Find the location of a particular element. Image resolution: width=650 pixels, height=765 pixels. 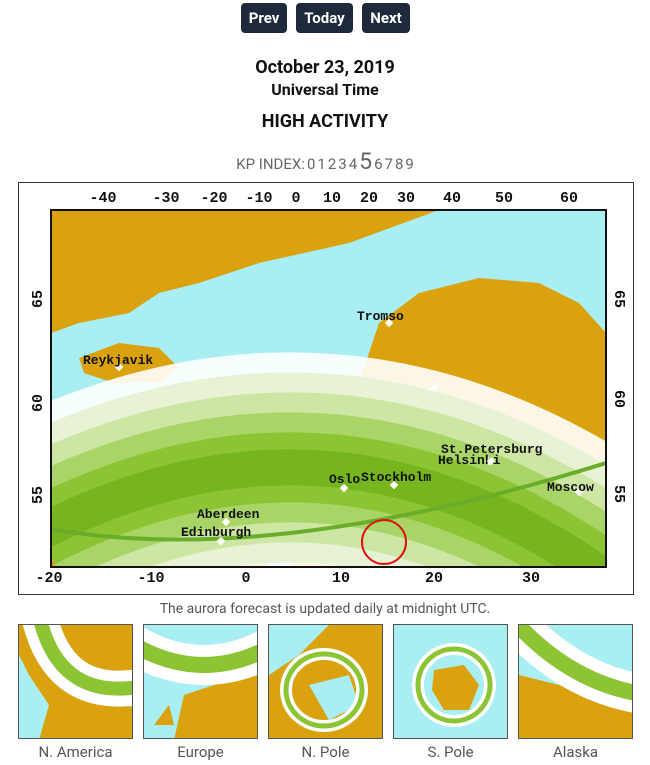

kp-level: 5 is located at coordinates (366, 161).